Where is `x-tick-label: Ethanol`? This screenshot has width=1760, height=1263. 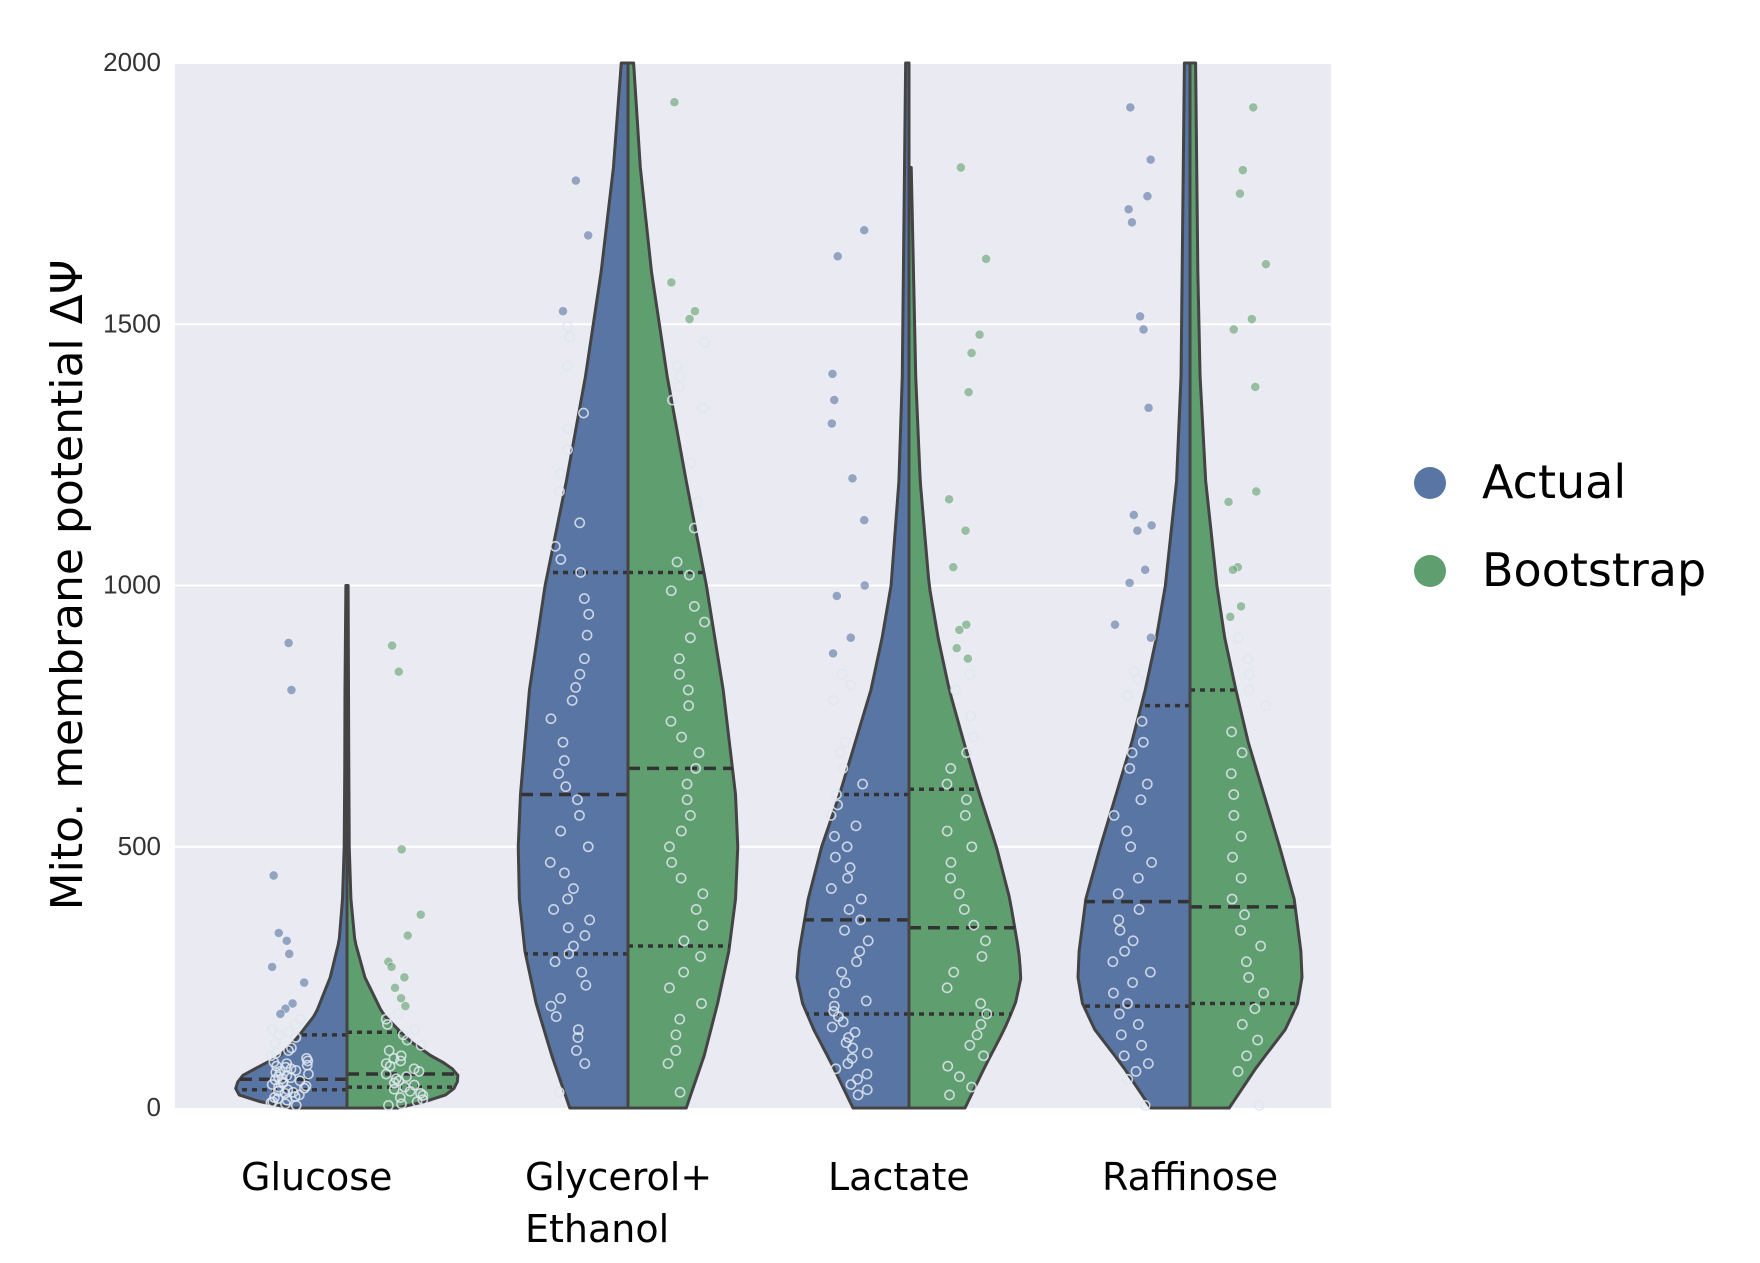 x-tick-label: Ethanol is located at coordinates (597, 1229).